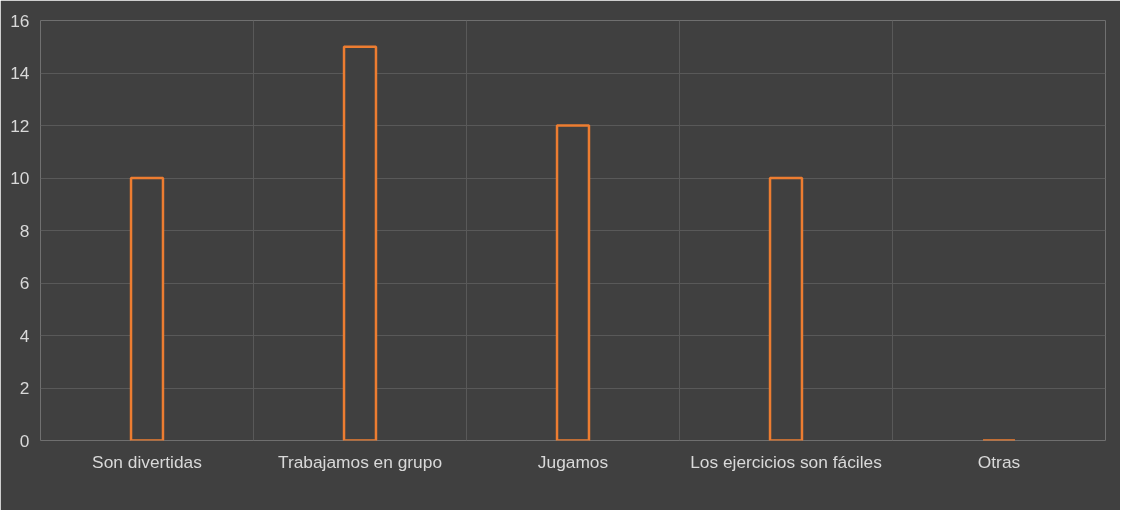 This screenshot has height=516, width=1126. Describe the element at coordinates (999, 461) in the screenshot. I see `x-tick-label: Otras` at that location.